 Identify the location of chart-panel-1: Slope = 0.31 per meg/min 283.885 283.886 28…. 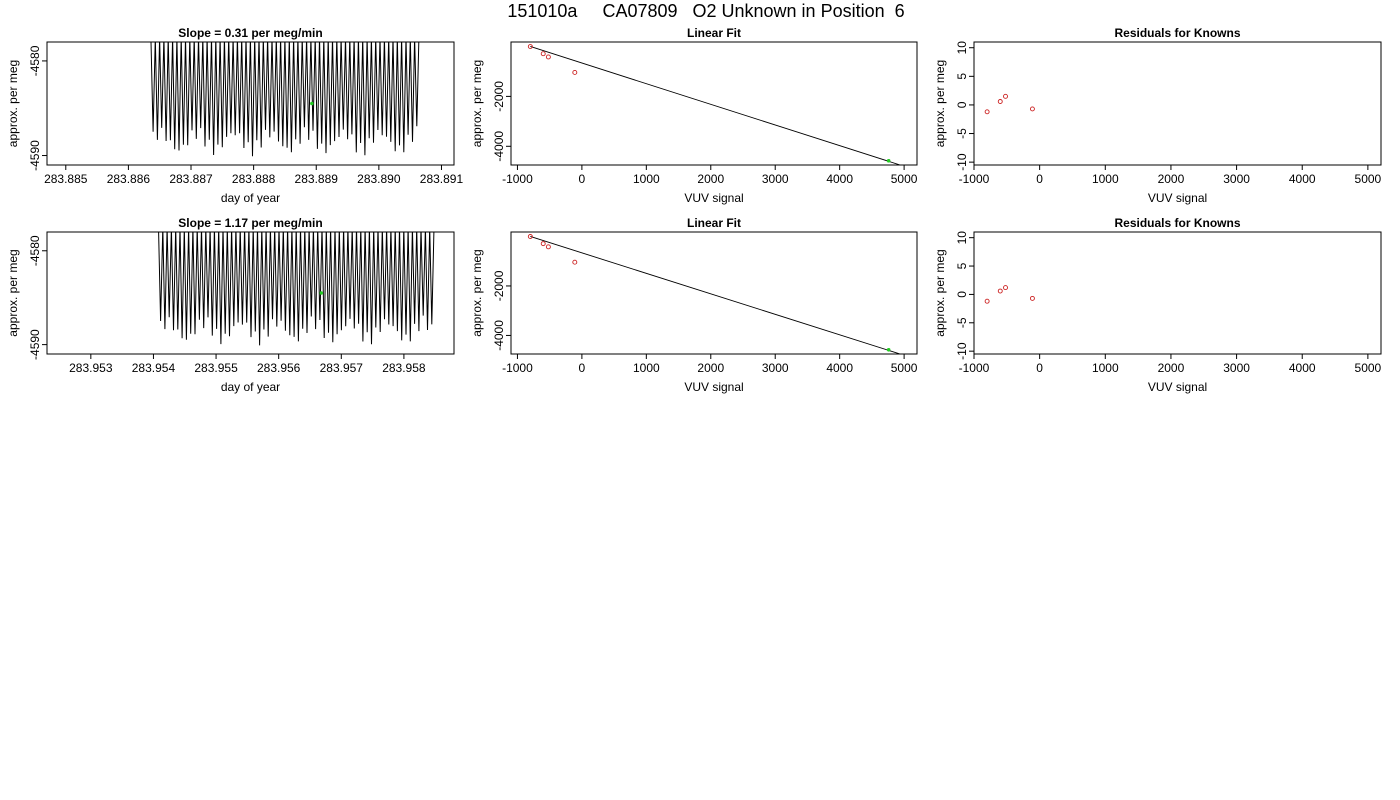
(234, 115).